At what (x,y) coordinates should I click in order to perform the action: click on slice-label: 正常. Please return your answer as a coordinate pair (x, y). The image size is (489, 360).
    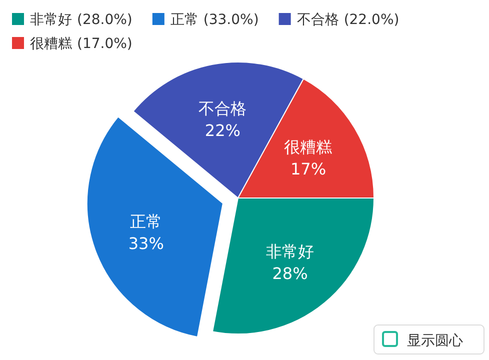
    Looking at the image, I should click on (146, 222).